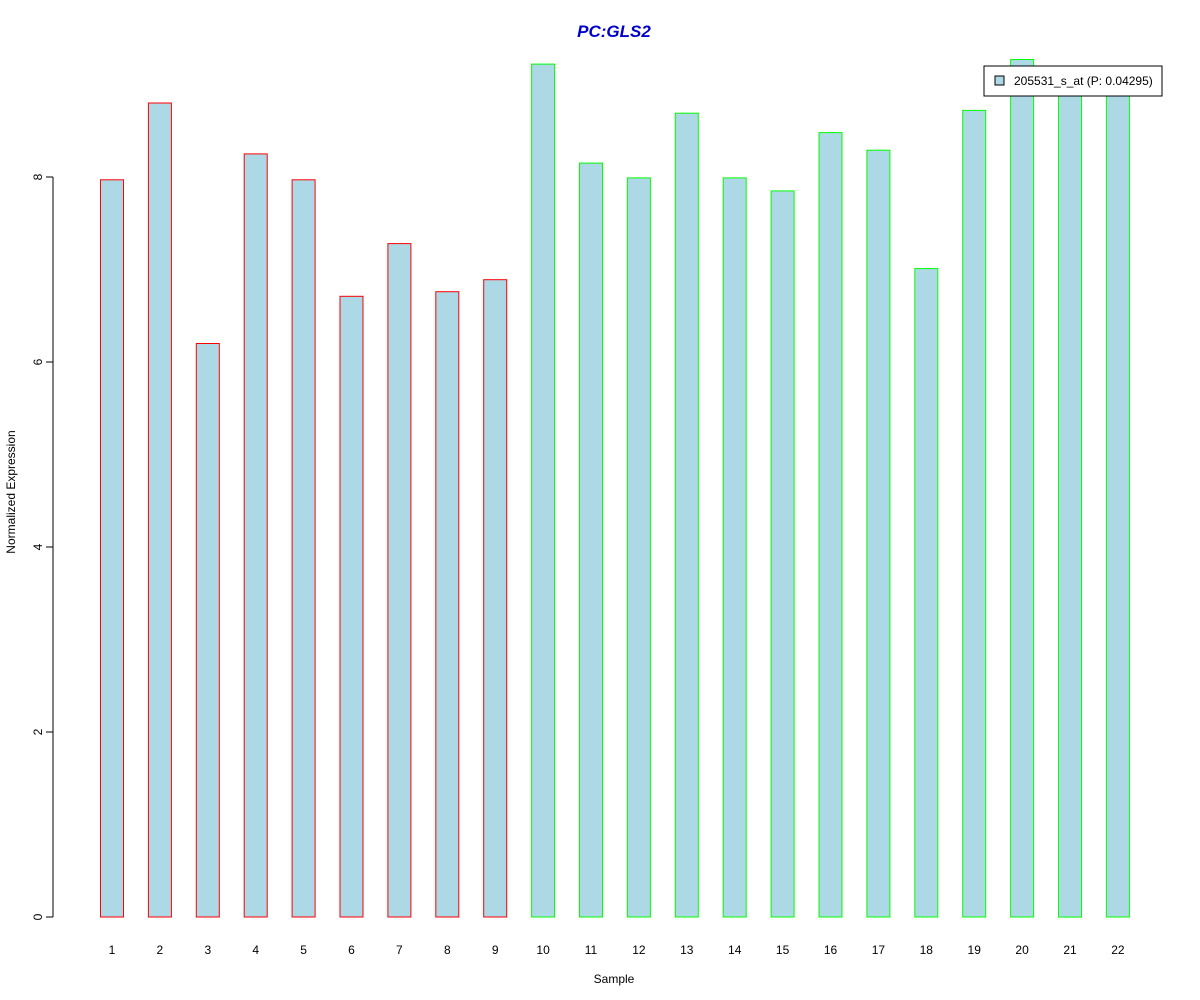 This screenshot has width=1200, height=1000. What do you see at coordinates (38, 916) in the screenshot?
I see `y-tick-label: 0` at bounding box center [38, 916].